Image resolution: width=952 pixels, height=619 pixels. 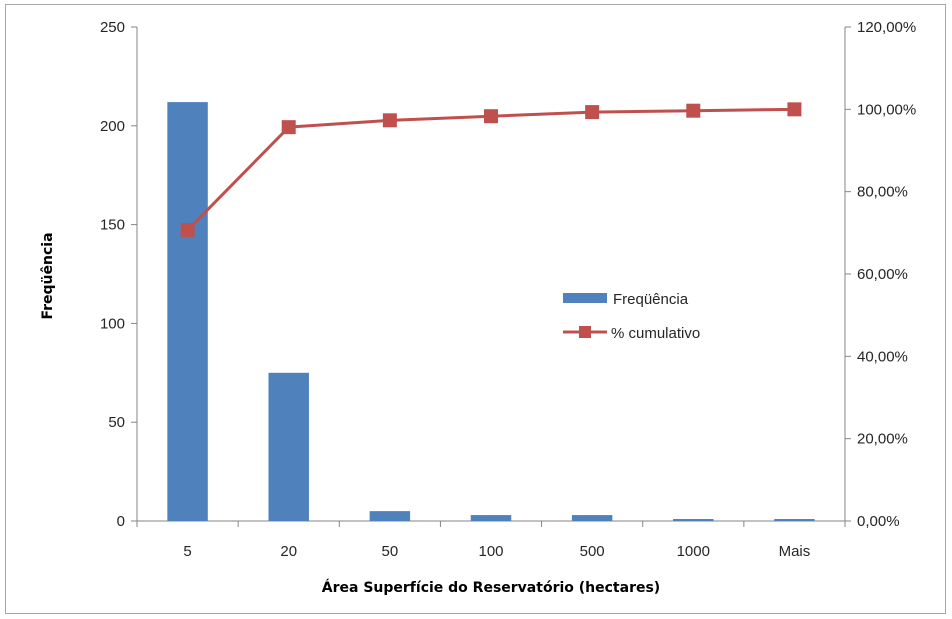 What do you see at coordinates (882, 356) in the screenshot?
I see `y2-tick-label: 40,00%` at bounding box center [882, 356].